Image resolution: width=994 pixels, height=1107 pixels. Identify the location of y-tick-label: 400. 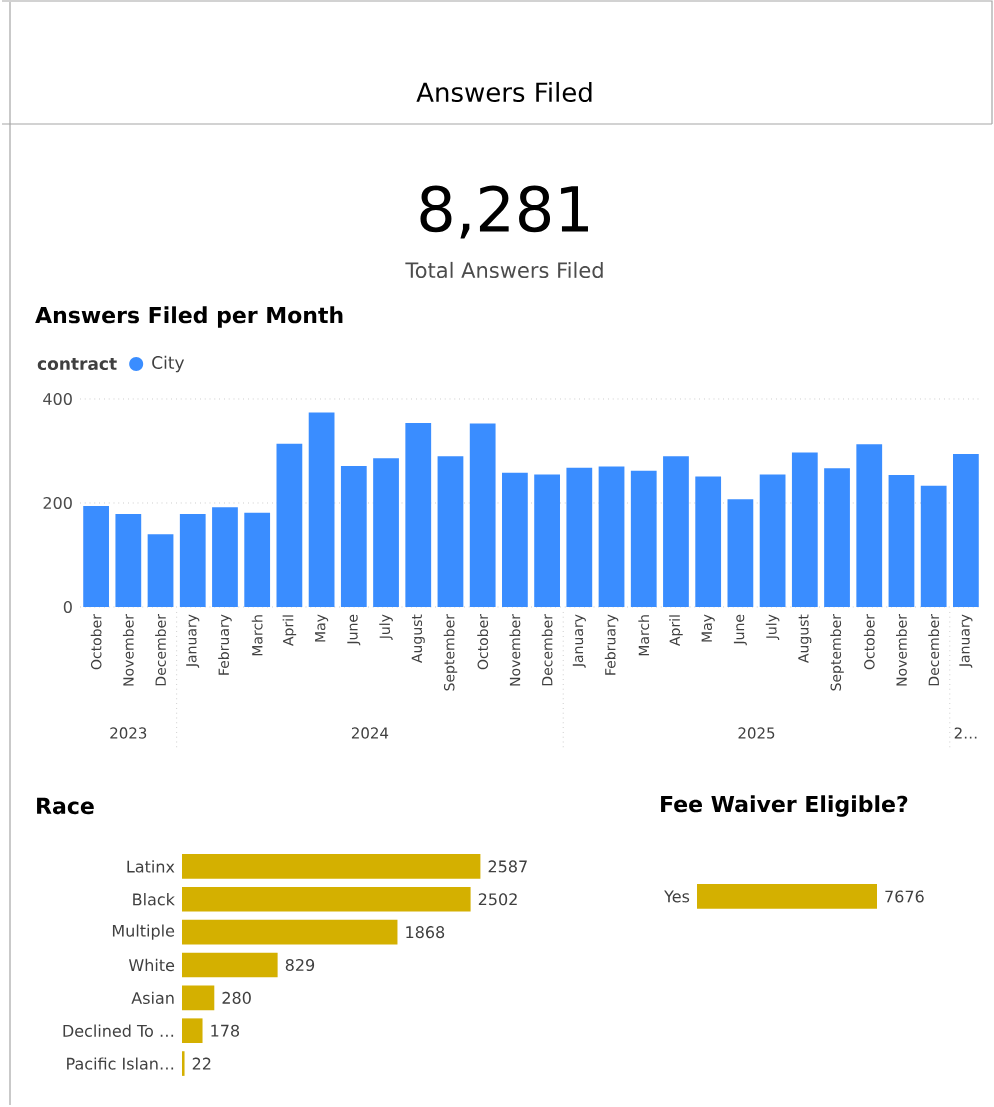
(57, 399).